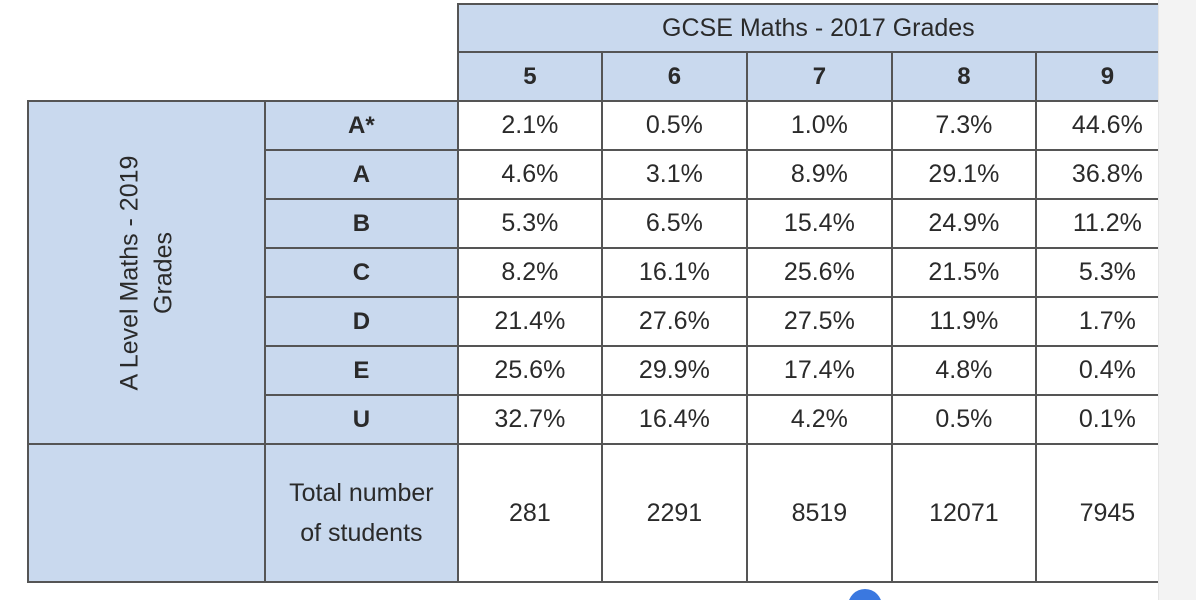  I want to click on table-cell: 3.1%, so click(674, 174).